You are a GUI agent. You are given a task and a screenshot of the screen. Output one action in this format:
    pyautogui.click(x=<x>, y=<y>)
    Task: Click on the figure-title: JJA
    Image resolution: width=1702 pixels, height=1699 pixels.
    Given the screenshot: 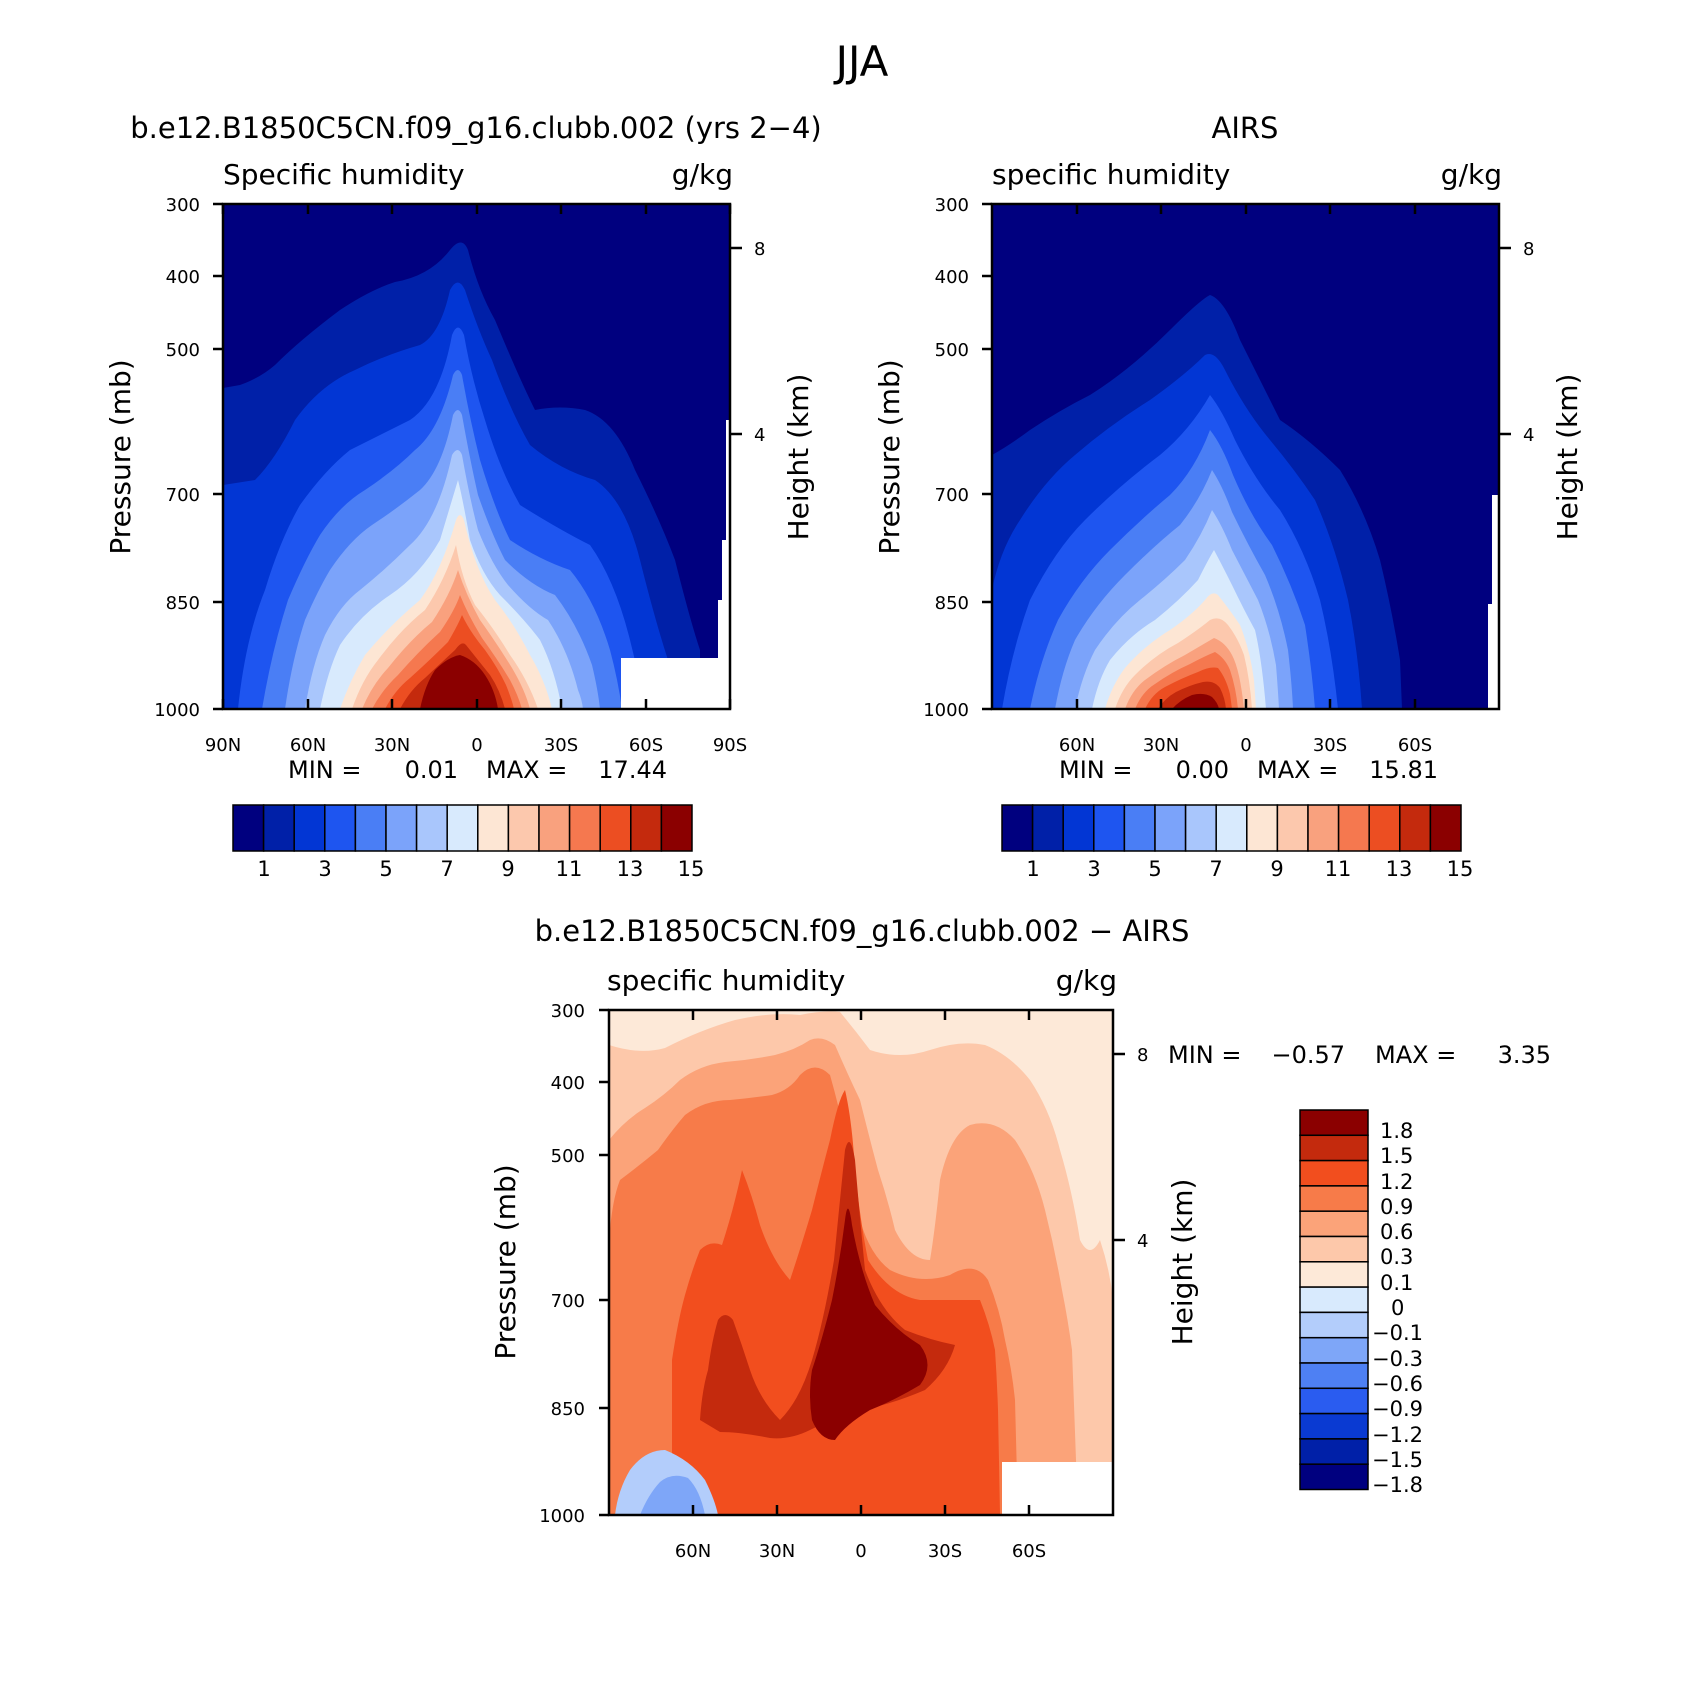 What is the action you would take?
    pyautogui.click(x=861, y=61)
    